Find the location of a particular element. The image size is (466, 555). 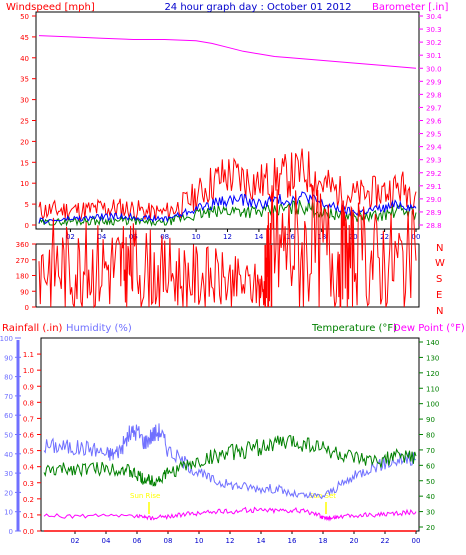

wind-tick-label: 40 is located at coordinates (24, 59).